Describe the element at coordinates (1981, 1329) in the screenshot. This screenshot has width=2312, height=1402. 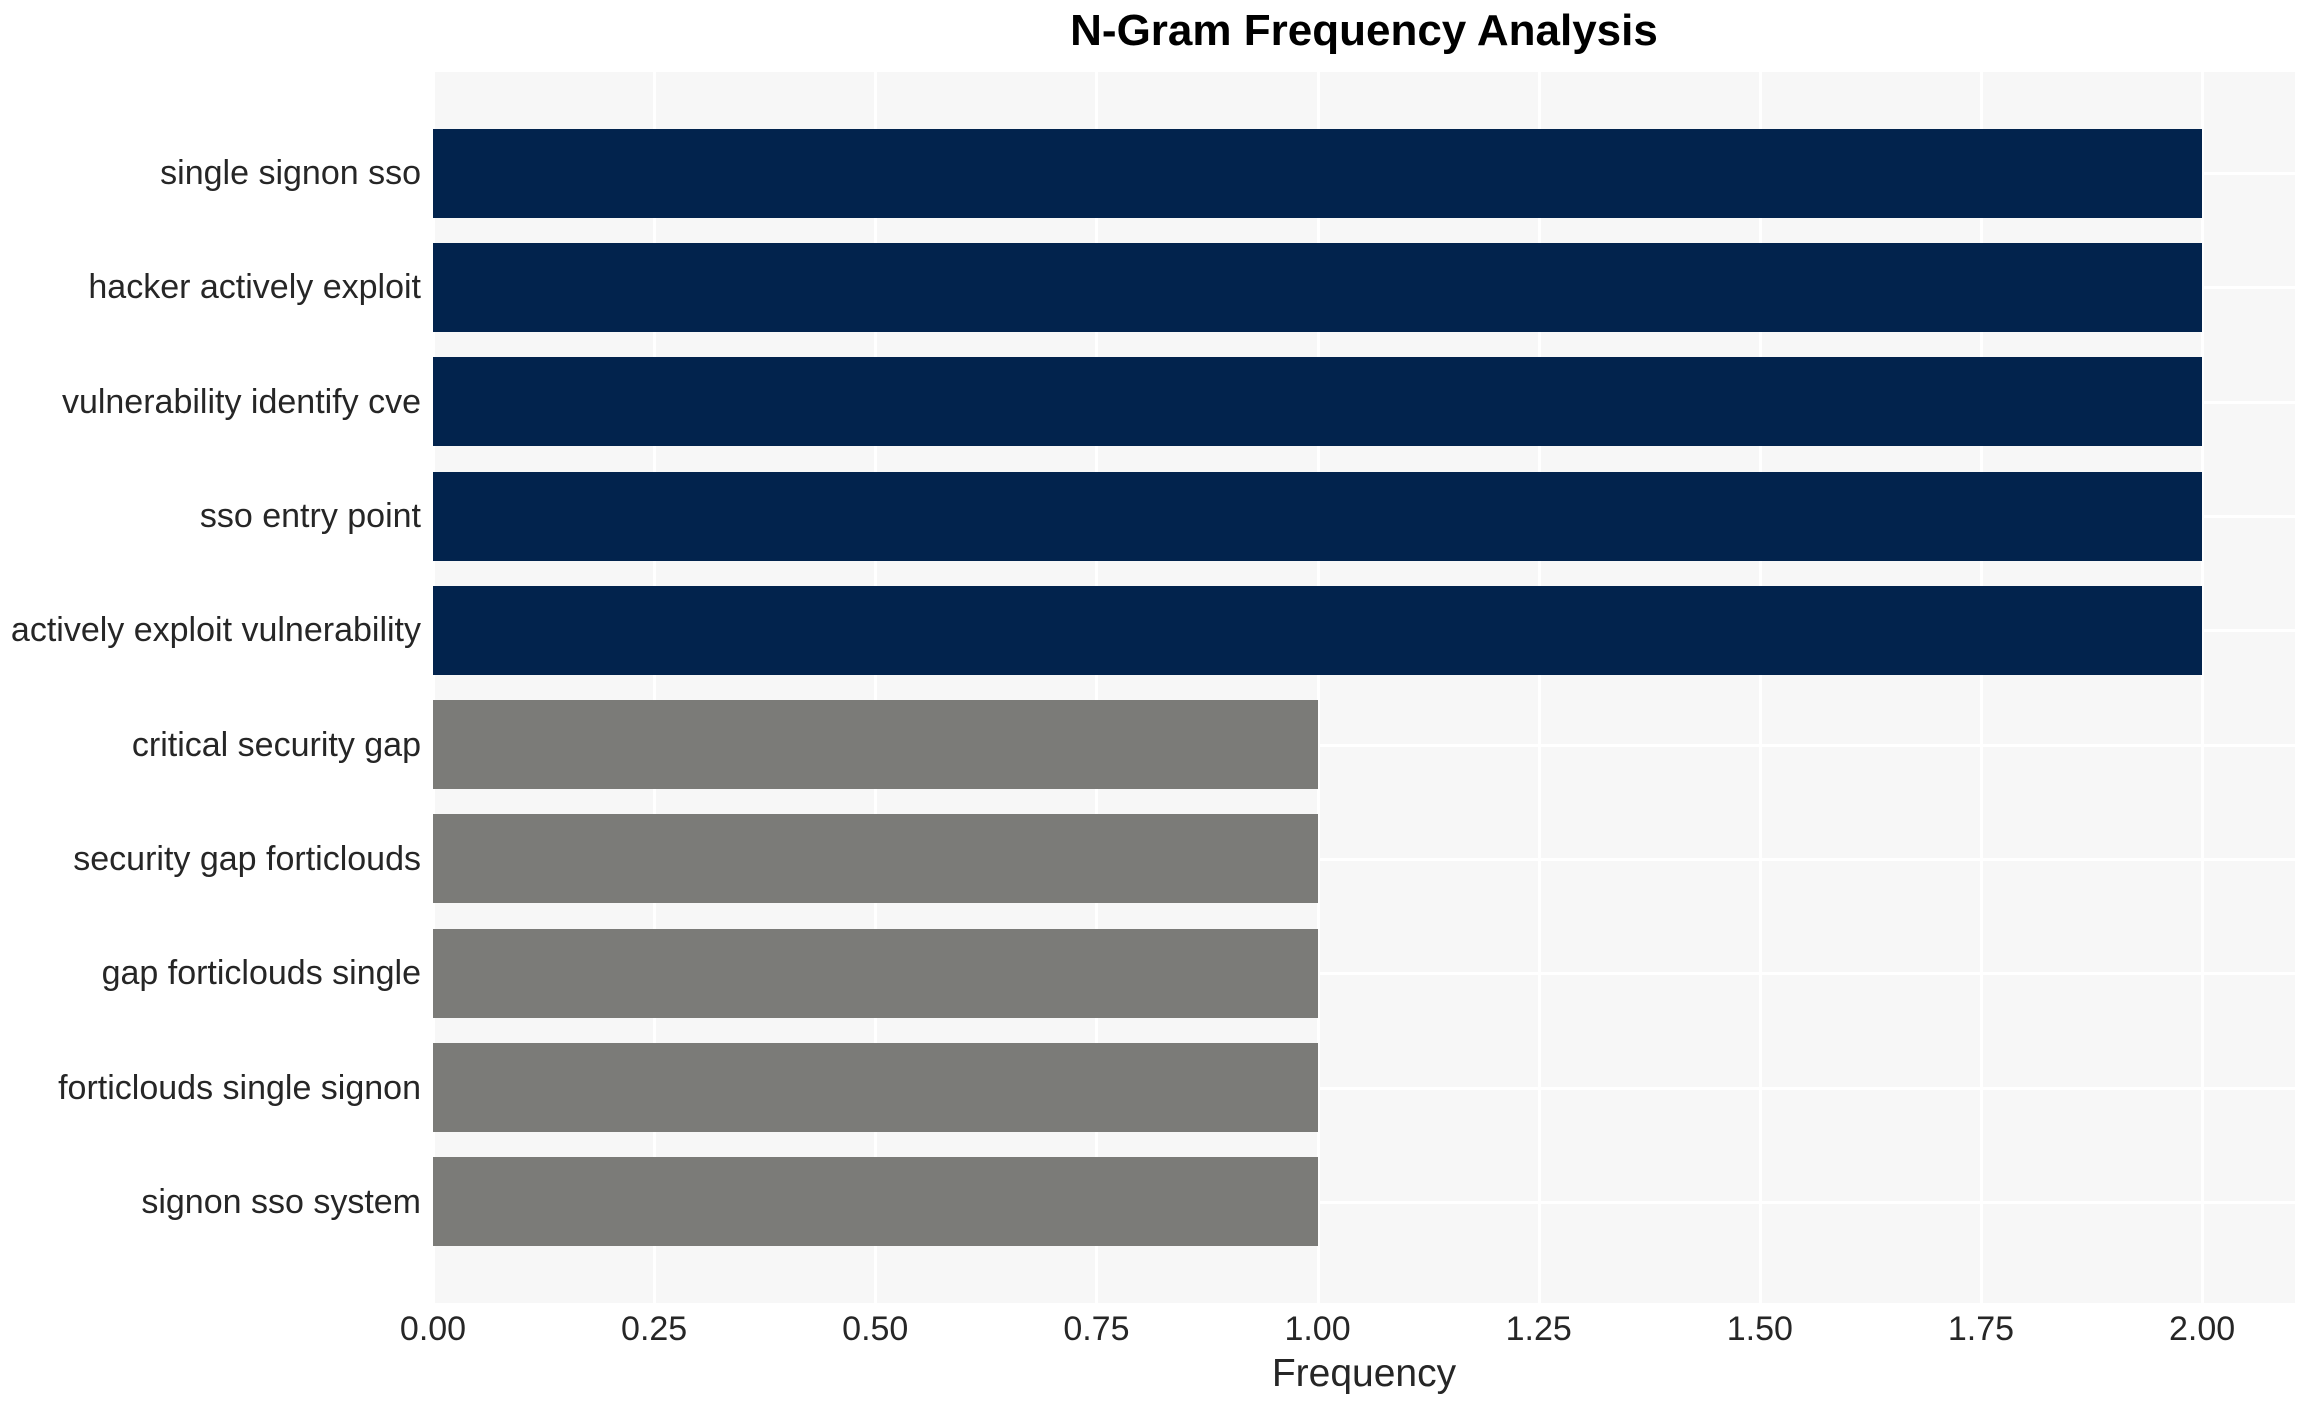
I see `x-tick-label: 1.75` at that location.